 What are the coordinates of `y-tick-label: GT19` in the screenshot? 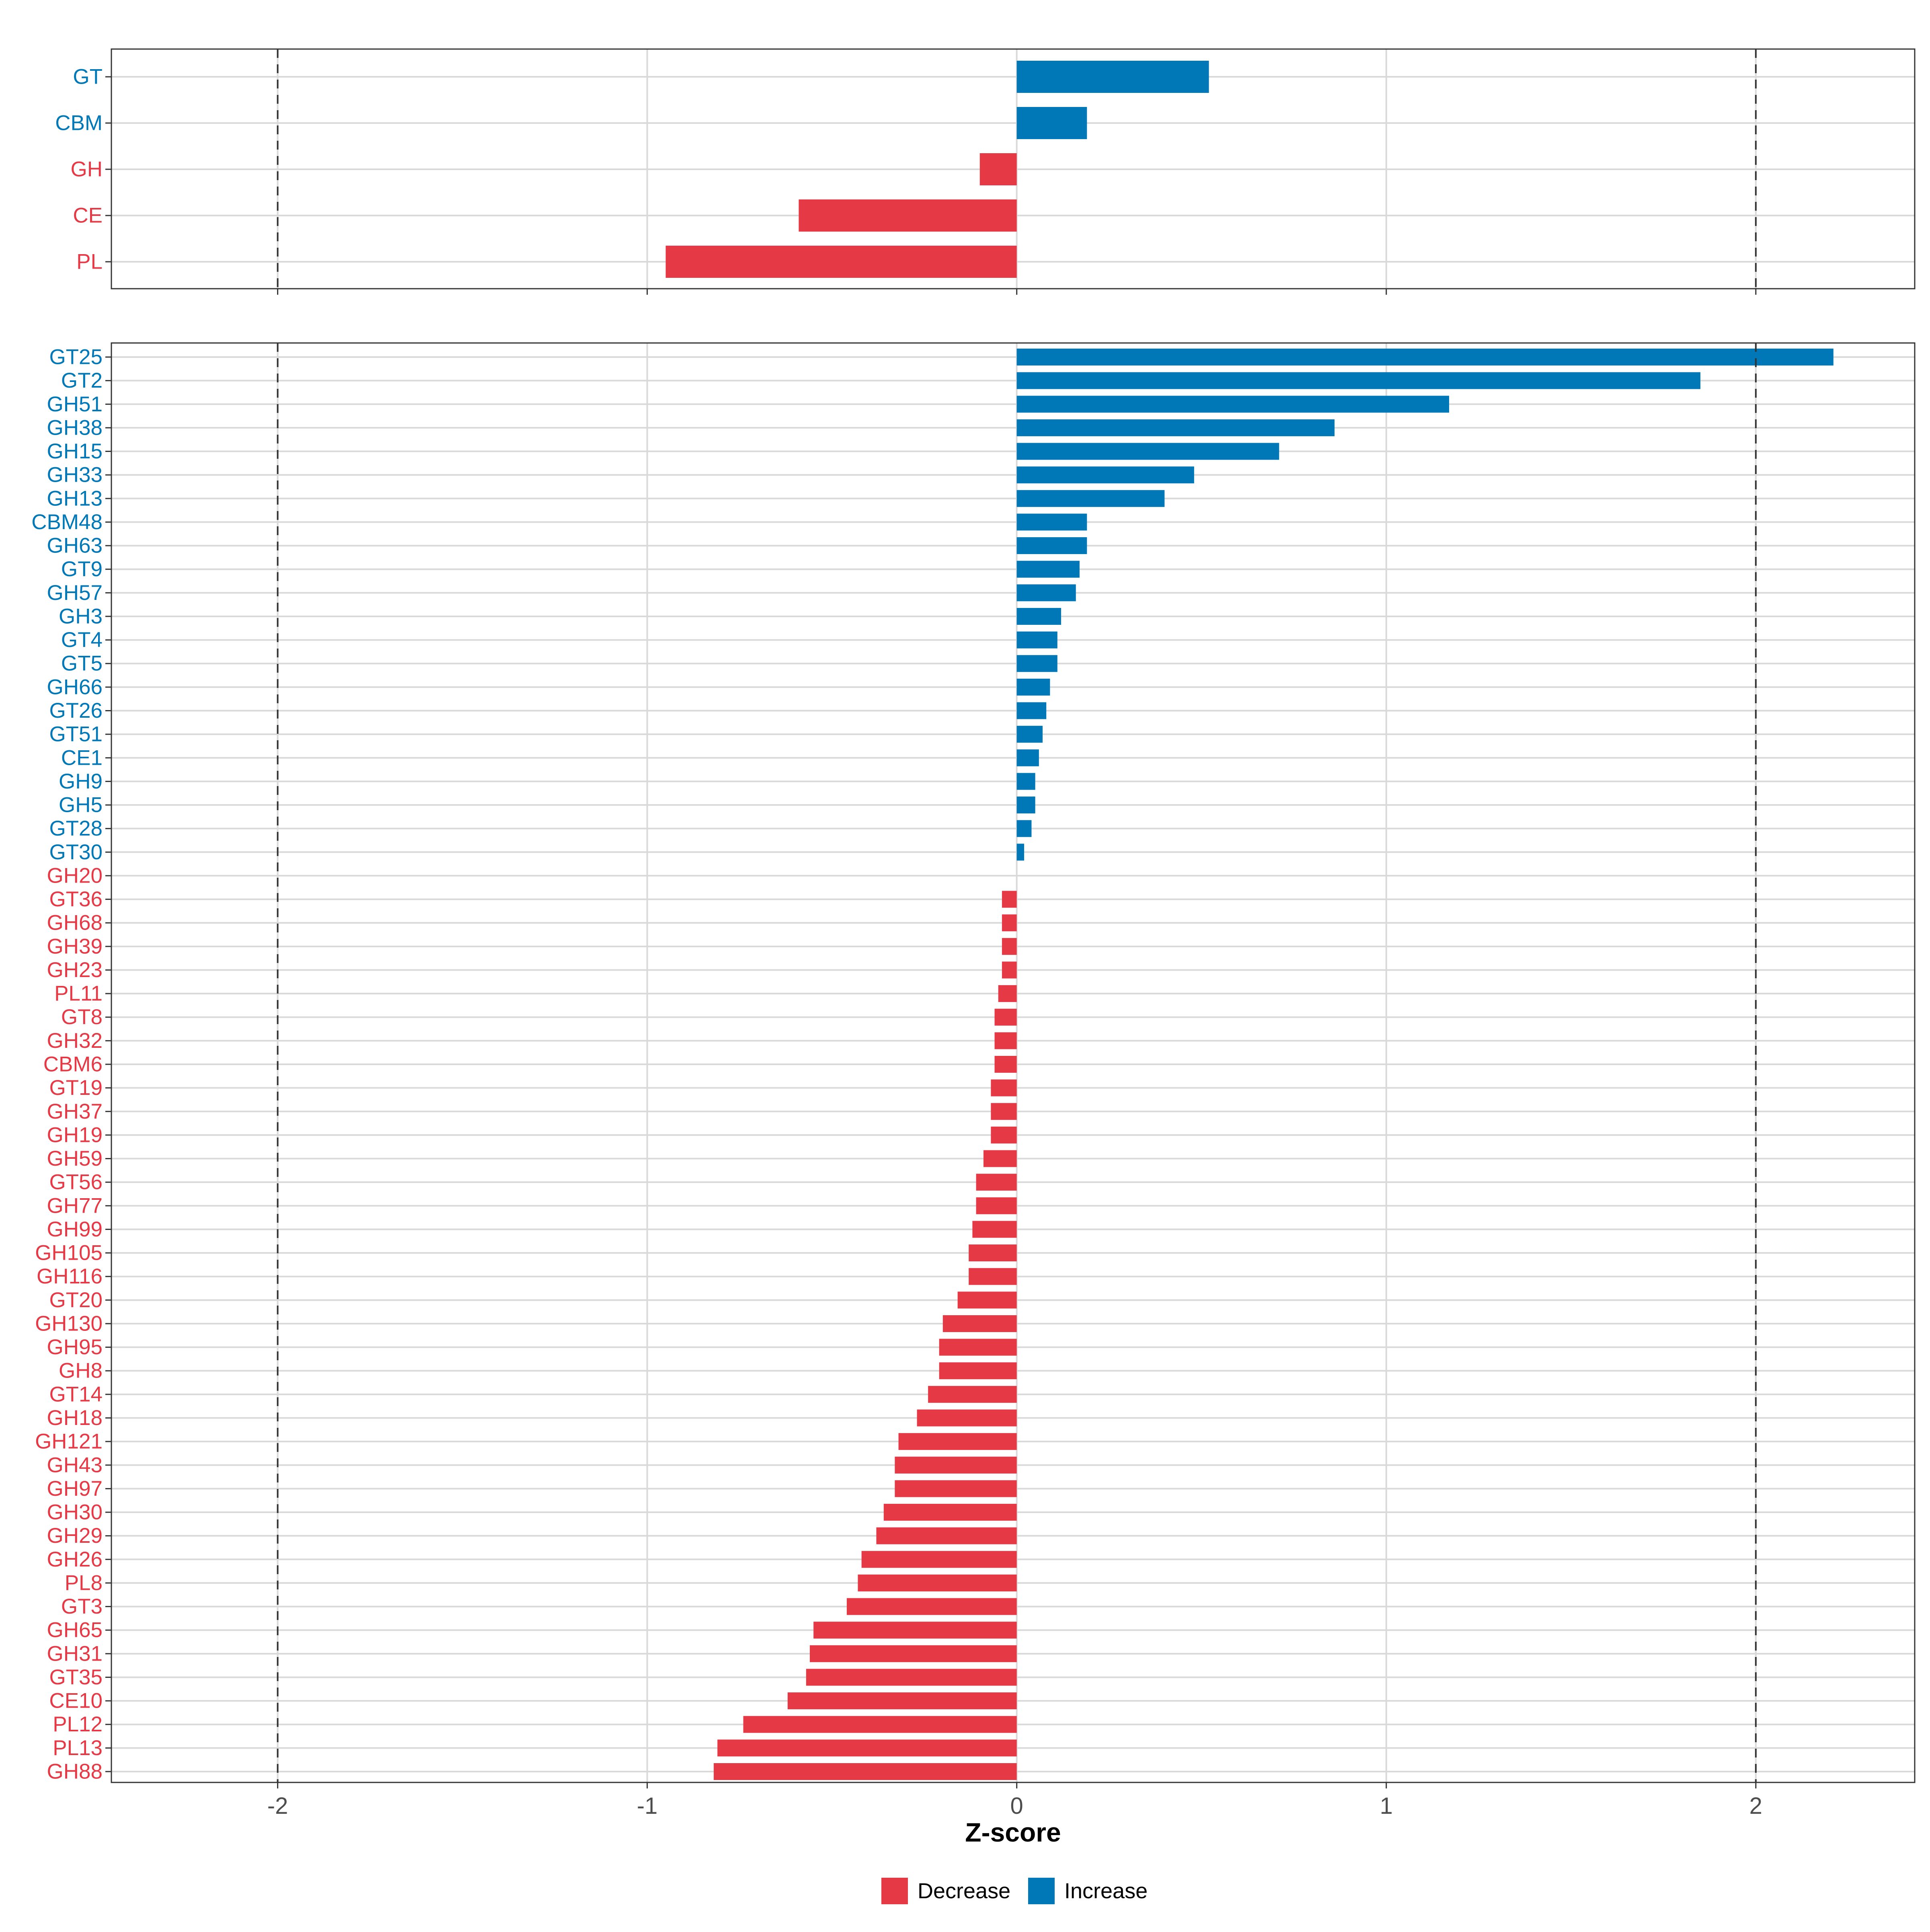 It's located at (76, 1088).